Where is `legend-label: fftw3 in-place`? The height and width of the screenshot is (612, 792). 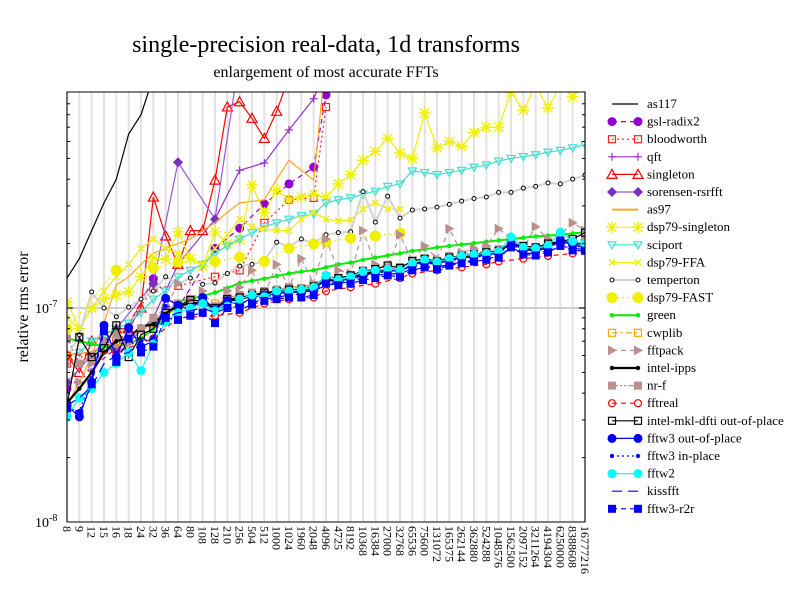 legend-label: fftw3 in-place is located at coordinates (683, 455).